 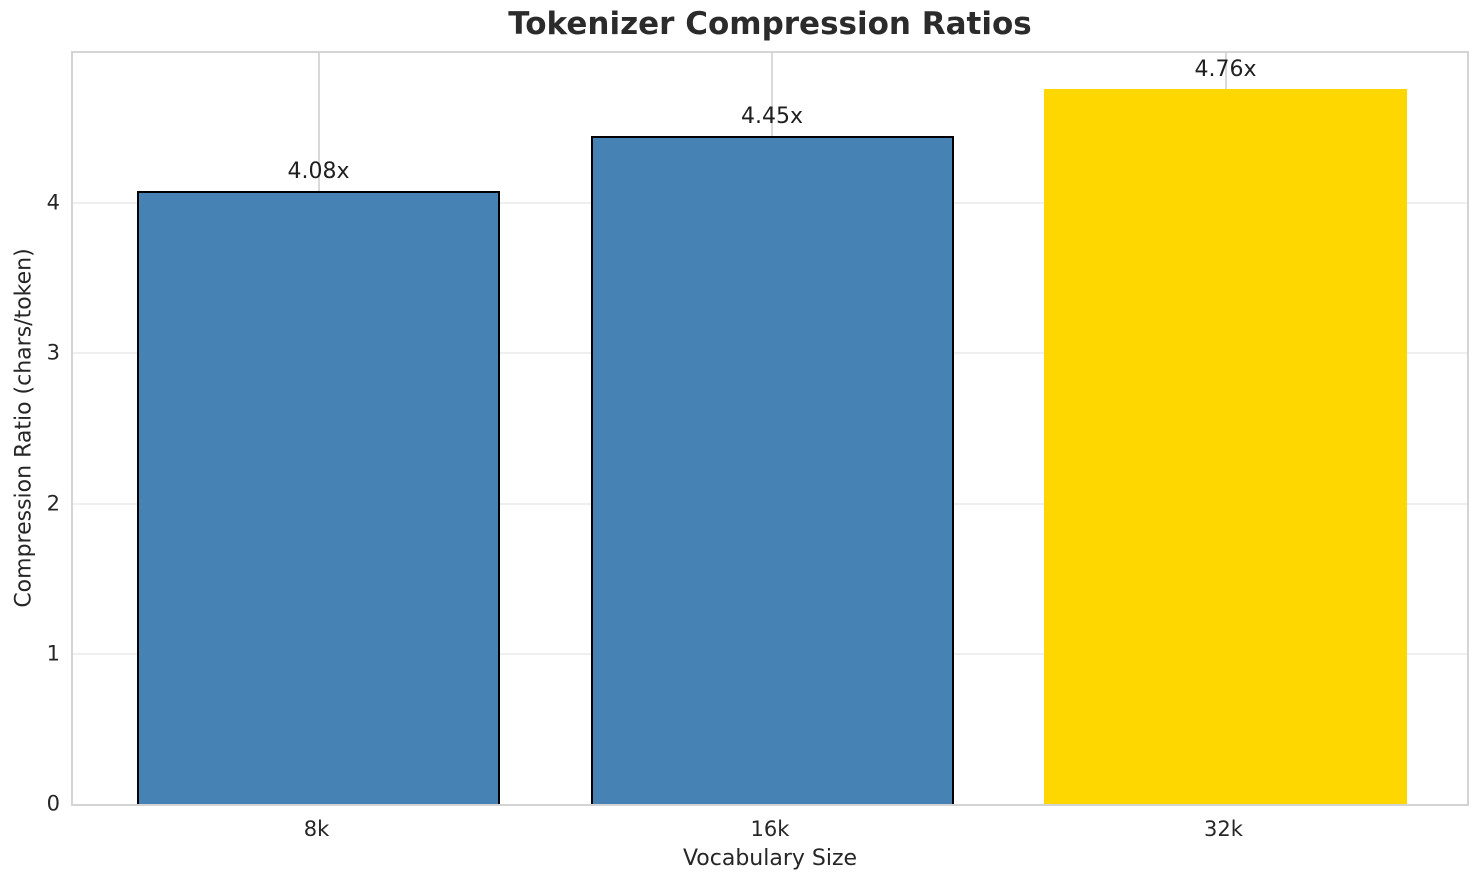 What do you see at coordinates (316, 829) in the screenshot?
I see `x-tick-label: 8k` at bounding box center [316, 829].